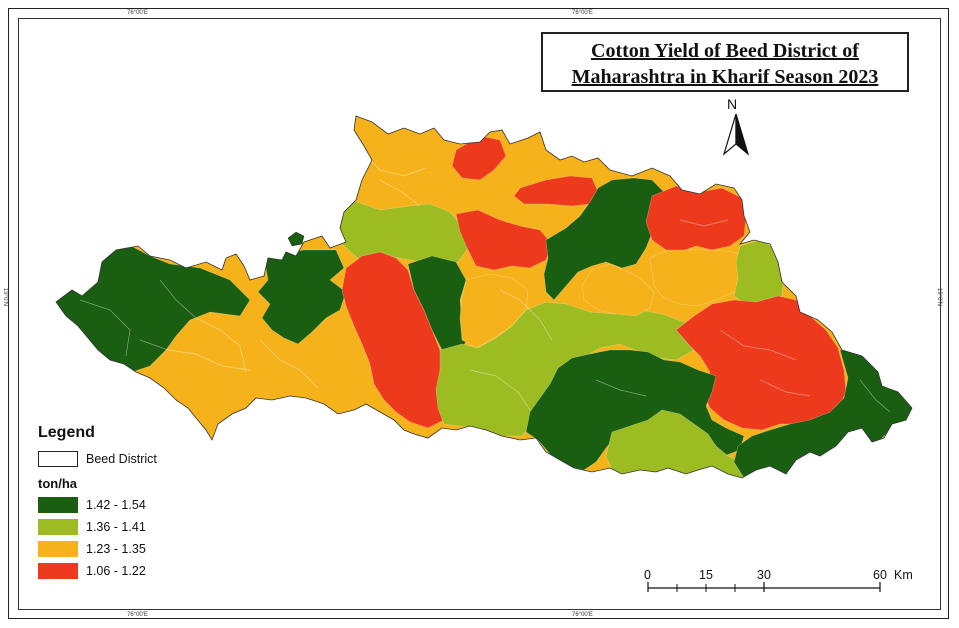 The height and width of the screenshot is (628, 959). I want to click on scale-tick-0: 0, so click(647, 575).